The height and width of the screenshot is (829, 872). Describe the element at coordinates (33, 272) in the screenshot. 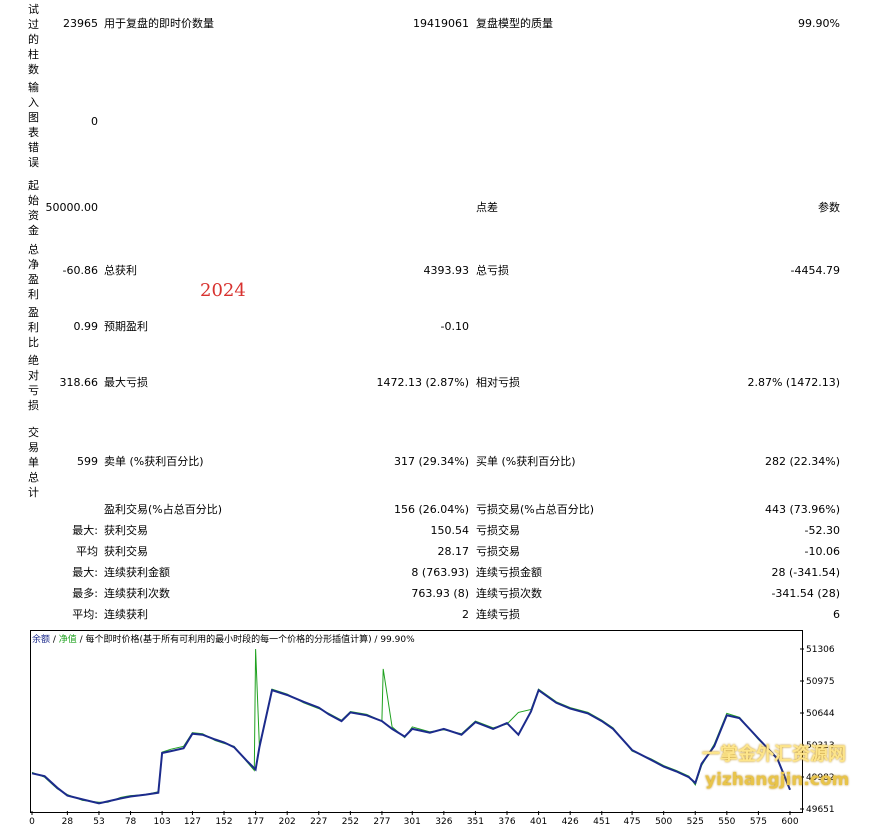

I see `net-profit-label: 总净盈利` at that location.